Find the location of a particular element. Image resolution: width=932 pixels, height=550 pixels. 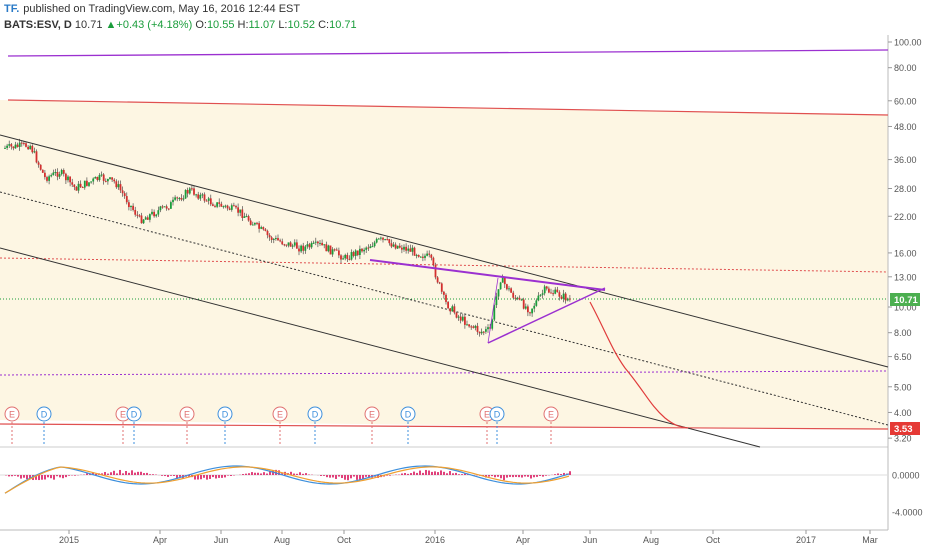

time-tick-label: Aug is located at coordinates (282, 540).